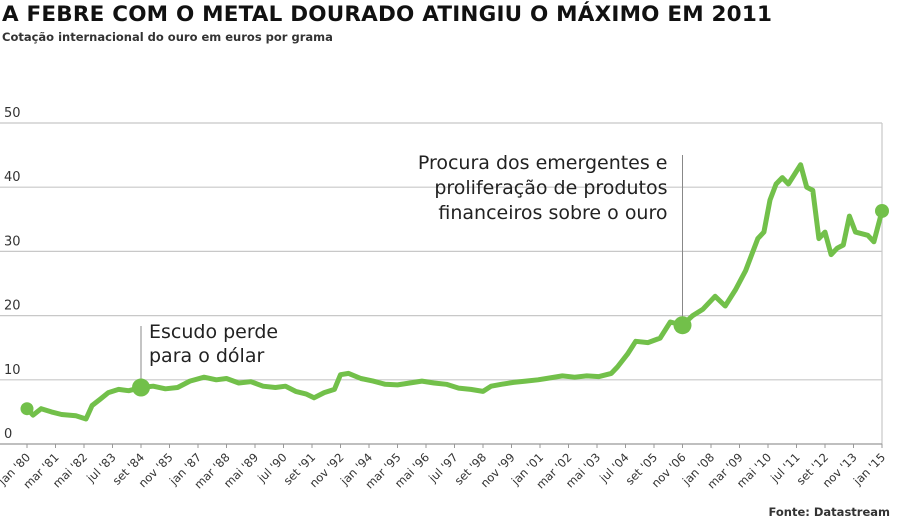 This screenshot has width=900, height=522. Describe the element at coordinates (882, 210) in the screenshot. I see `end-point-marker` at that location.